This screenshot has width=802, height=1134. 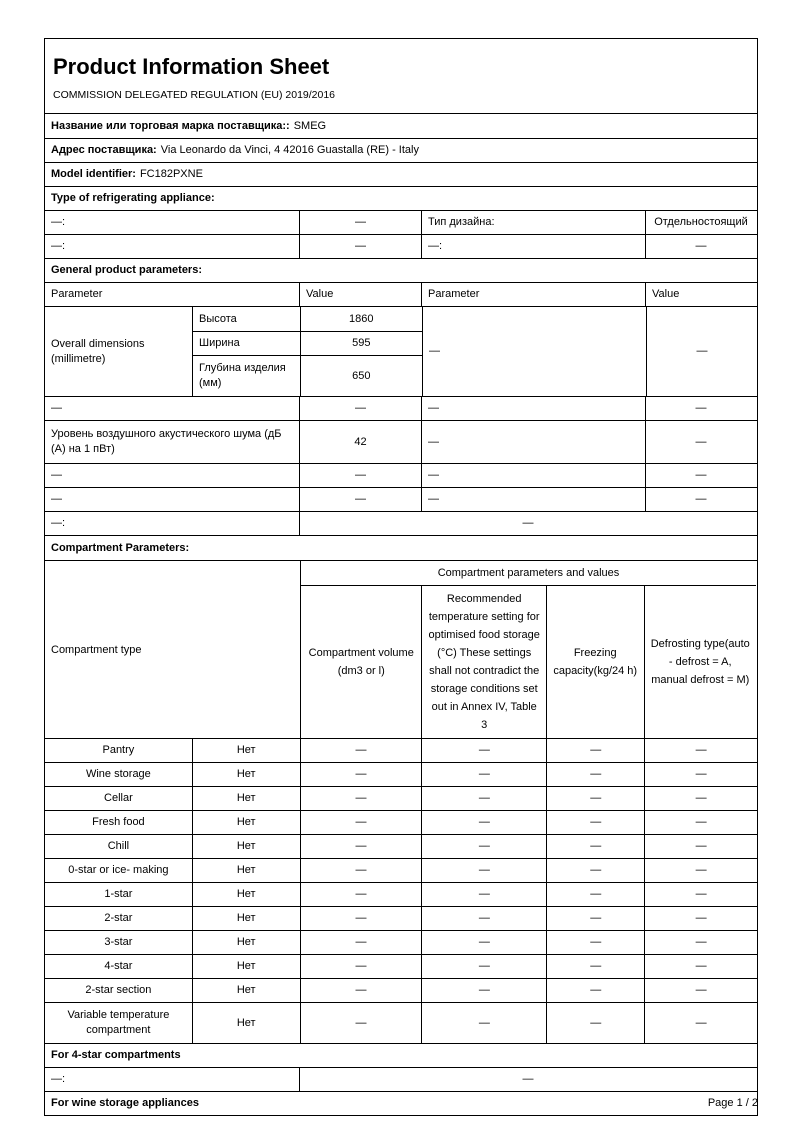 What do you see at coordinates (401, 775) in the screenshot?
I see `compartment-row-wine-storage: Wine storage Нет — — — —` at bounding box center [401, 775].